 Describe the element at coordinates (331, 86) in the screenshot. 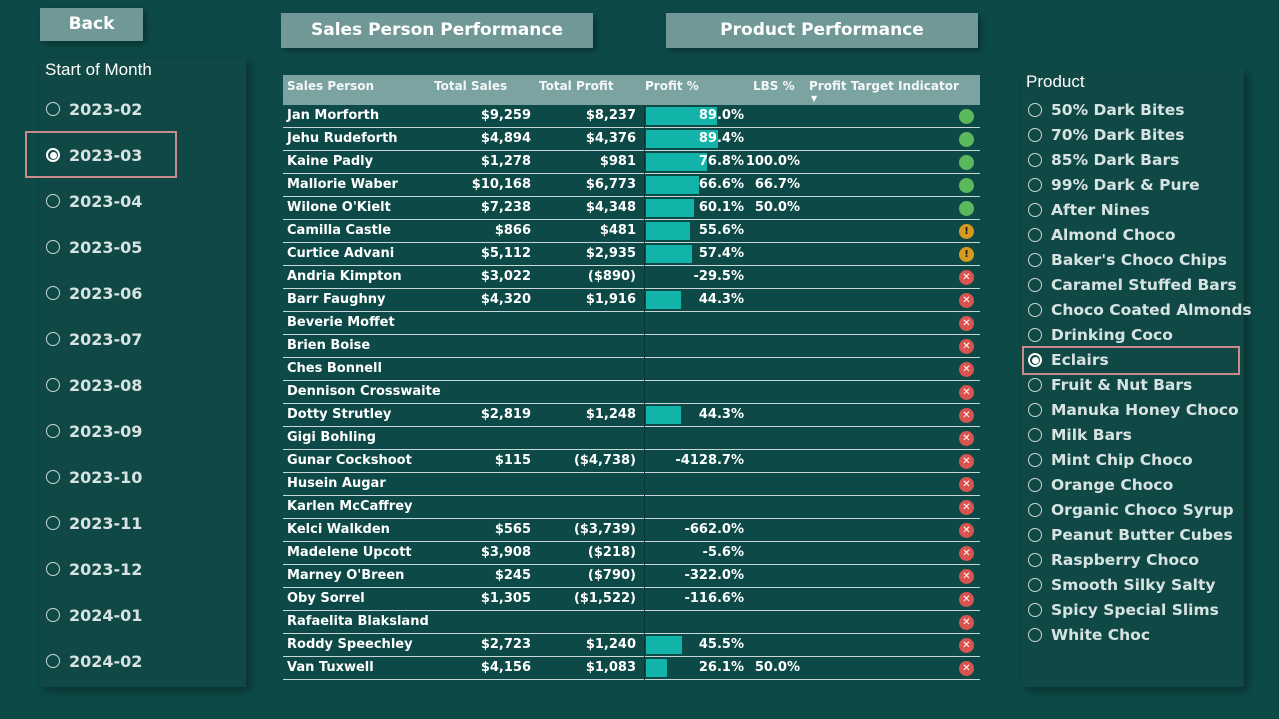

I see `header-sales-person: Sales Person` at that location.